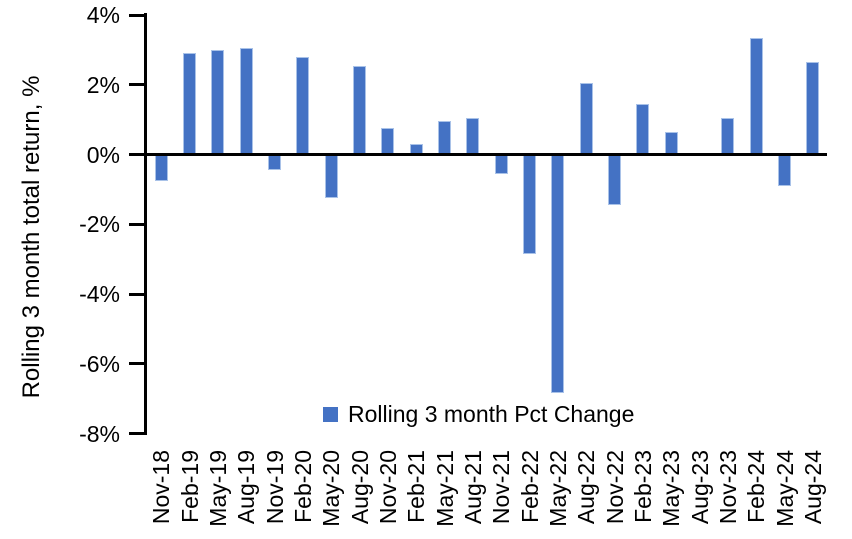 The height and width of the screenshot is (539, 852). Describe the element at coordinates (331, 488) in the screenshot. I see `x-tick-label: May-20` at that location.